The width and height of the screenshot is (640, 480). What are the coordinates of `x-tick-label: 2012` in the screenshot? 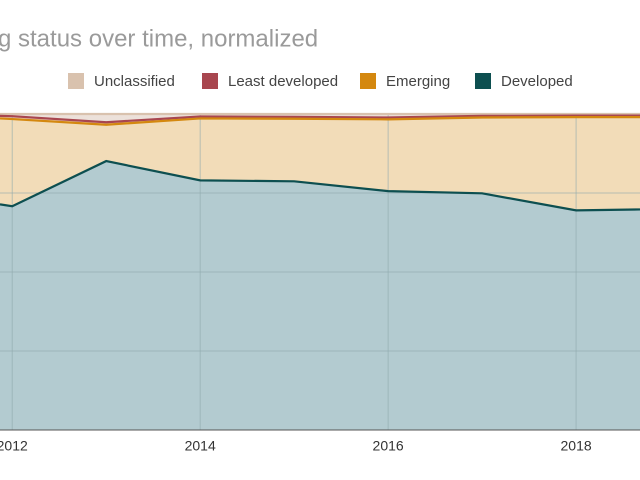 It's located at (14, 446).